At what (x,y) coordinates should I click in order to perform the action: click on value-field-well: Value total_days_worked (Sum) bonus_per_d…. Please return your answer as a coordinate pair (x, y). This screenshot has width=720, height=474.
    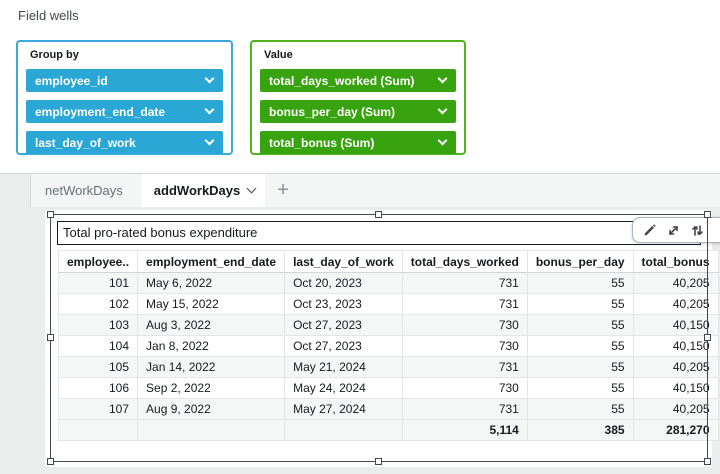
    Looking at the image, I should click on (358, 97).